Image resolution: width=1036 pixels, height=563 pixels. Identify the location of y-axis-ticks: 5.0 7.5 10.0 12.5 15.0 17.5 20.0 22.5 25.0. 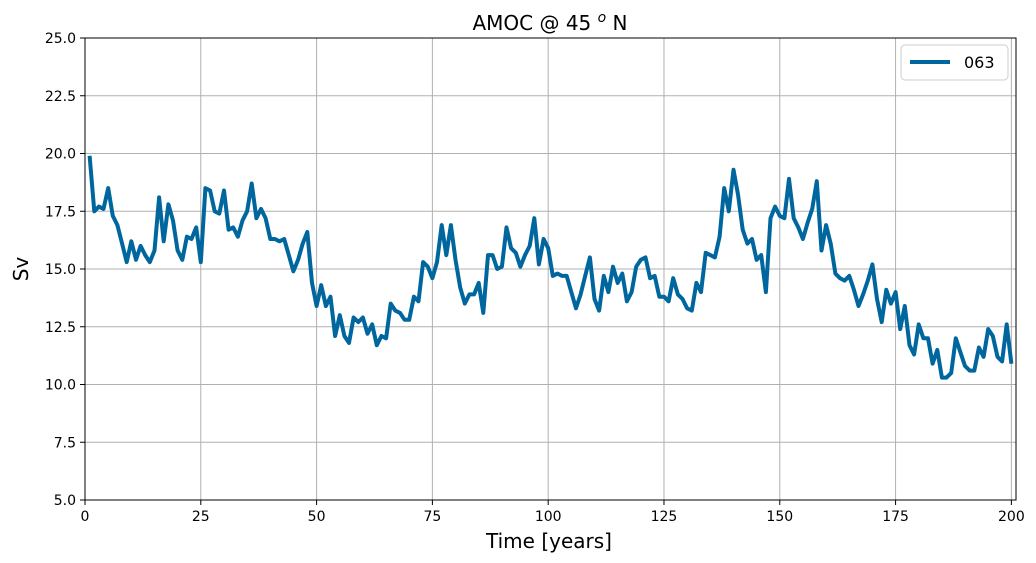
(65, 270).